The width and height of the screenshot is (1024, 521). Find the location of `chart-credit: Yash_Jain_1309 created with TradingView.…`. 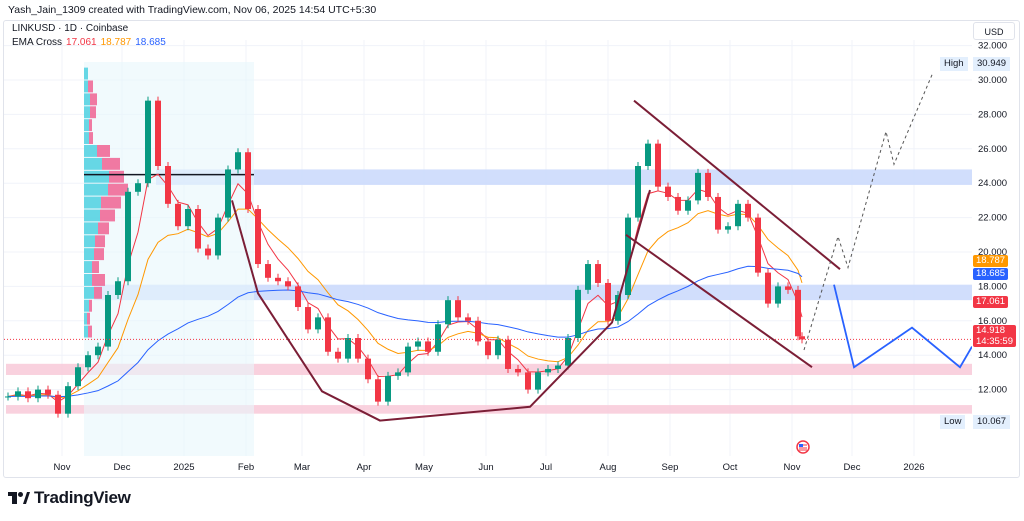

chart-credit: Yash_Jain_1309 created with TradingView.… is located at coordinates (192, 10).